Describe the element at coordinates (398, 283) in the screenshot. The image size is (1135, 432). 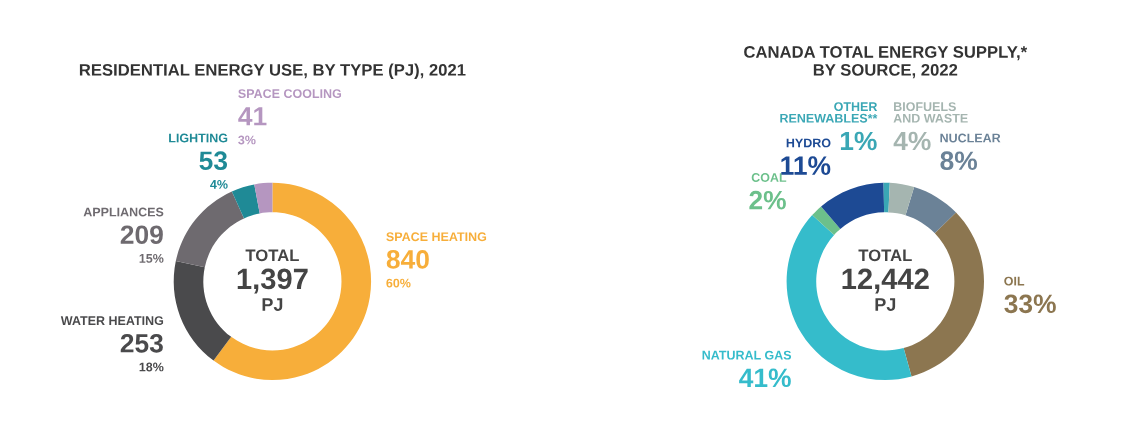
I see `text: 60%` at that location.